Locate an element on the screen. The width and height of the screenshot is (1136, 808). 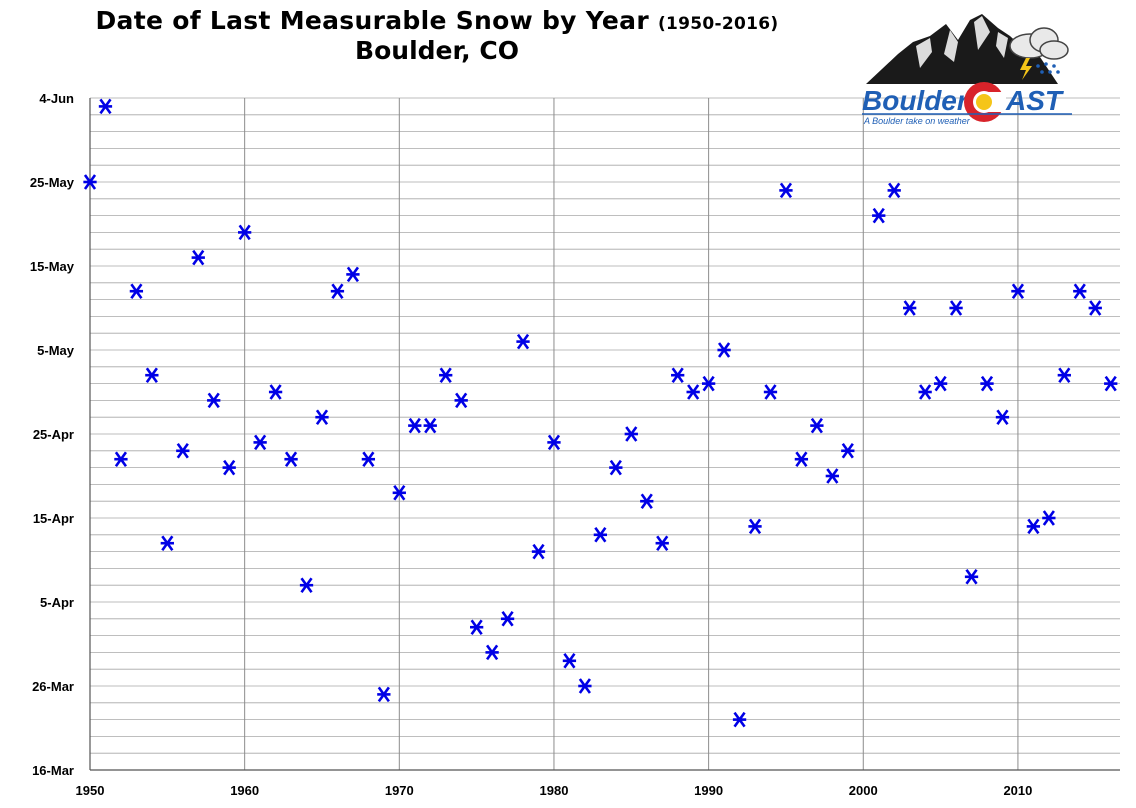
y-tick-label: 26-Mar is located at coordinates (53, 686).